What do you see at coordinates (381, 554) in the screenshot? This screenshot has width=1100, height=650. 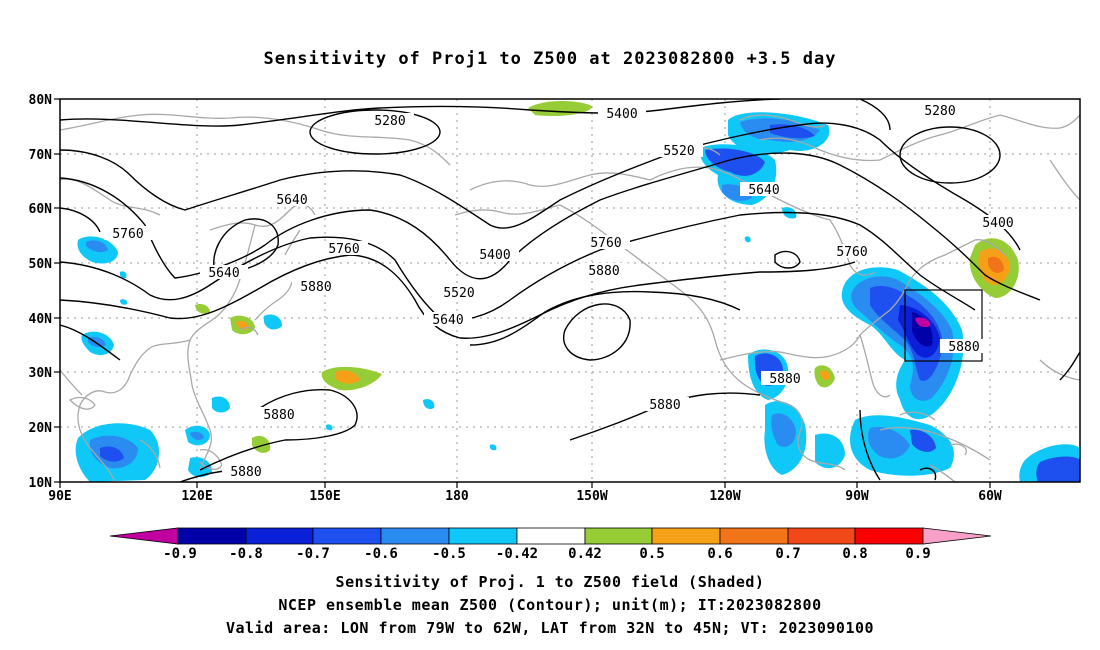 I see `colorbar-label: -0.6` at bounding box center [381, 554].